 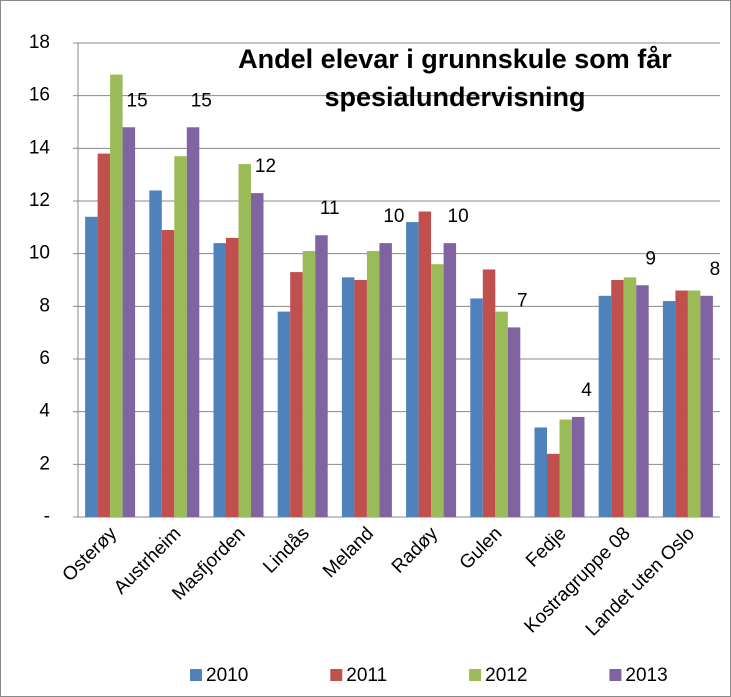 I want to click on data-label: 11, so click(x=330, y=208).